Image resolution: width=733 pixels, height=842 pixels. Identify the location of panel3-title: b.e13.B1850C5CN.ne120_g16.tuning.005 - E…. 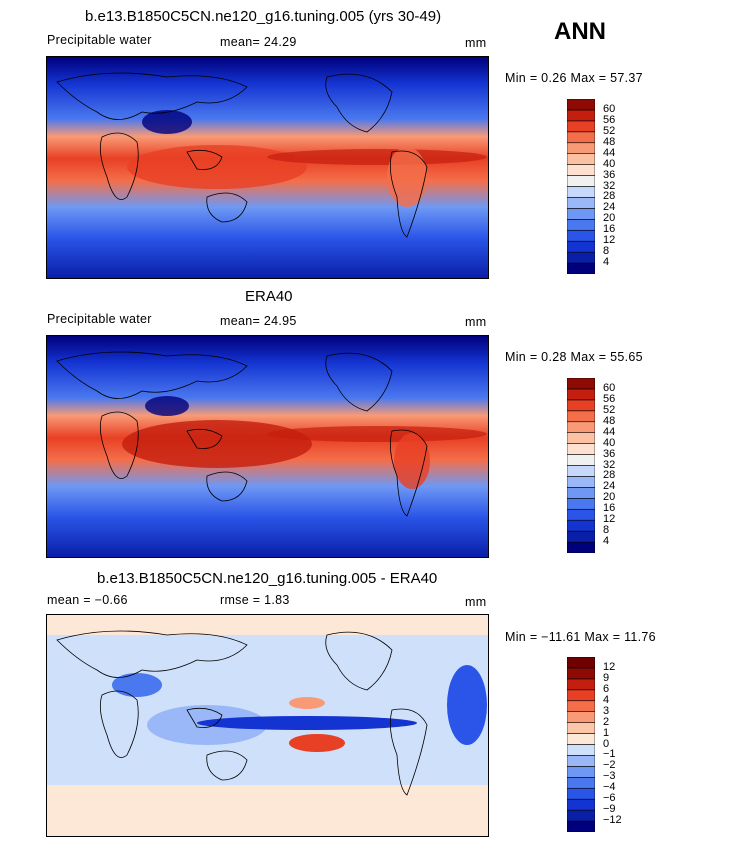
(267, 578).